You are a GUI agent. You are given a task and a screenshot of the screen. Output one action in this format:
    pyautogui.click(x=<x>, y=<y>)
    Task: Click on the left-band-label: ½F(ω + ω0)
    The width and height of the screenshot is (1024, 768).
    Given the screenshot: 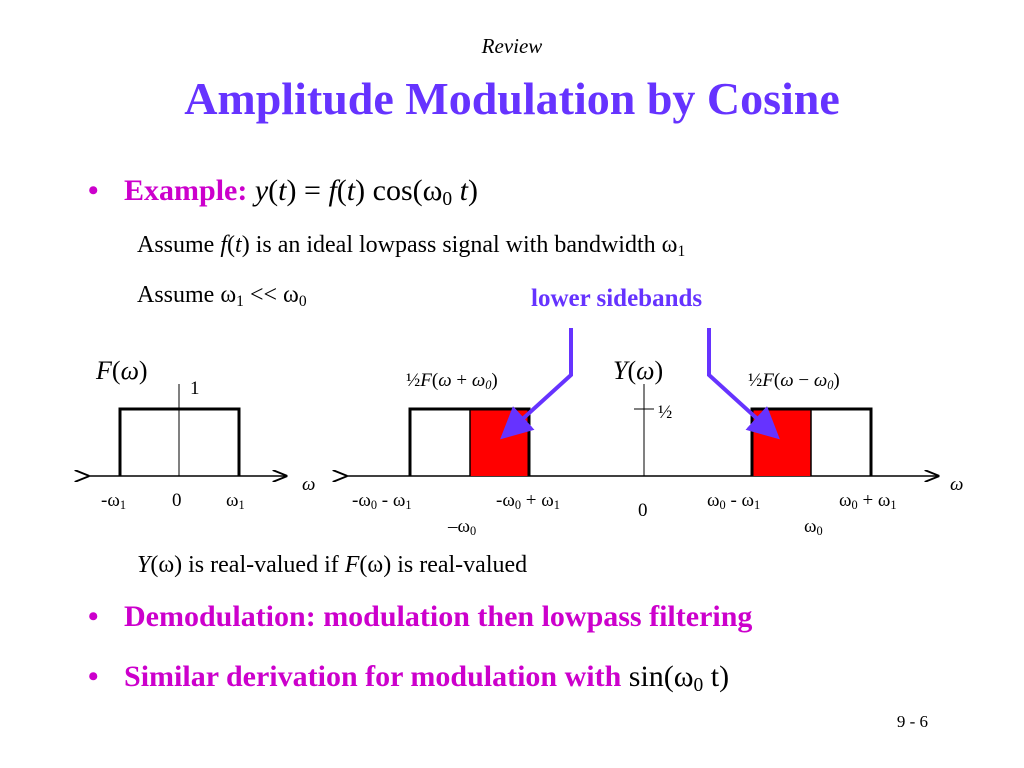 What is the action you would take?
    pyautogui.click(x=452, y=381)
    